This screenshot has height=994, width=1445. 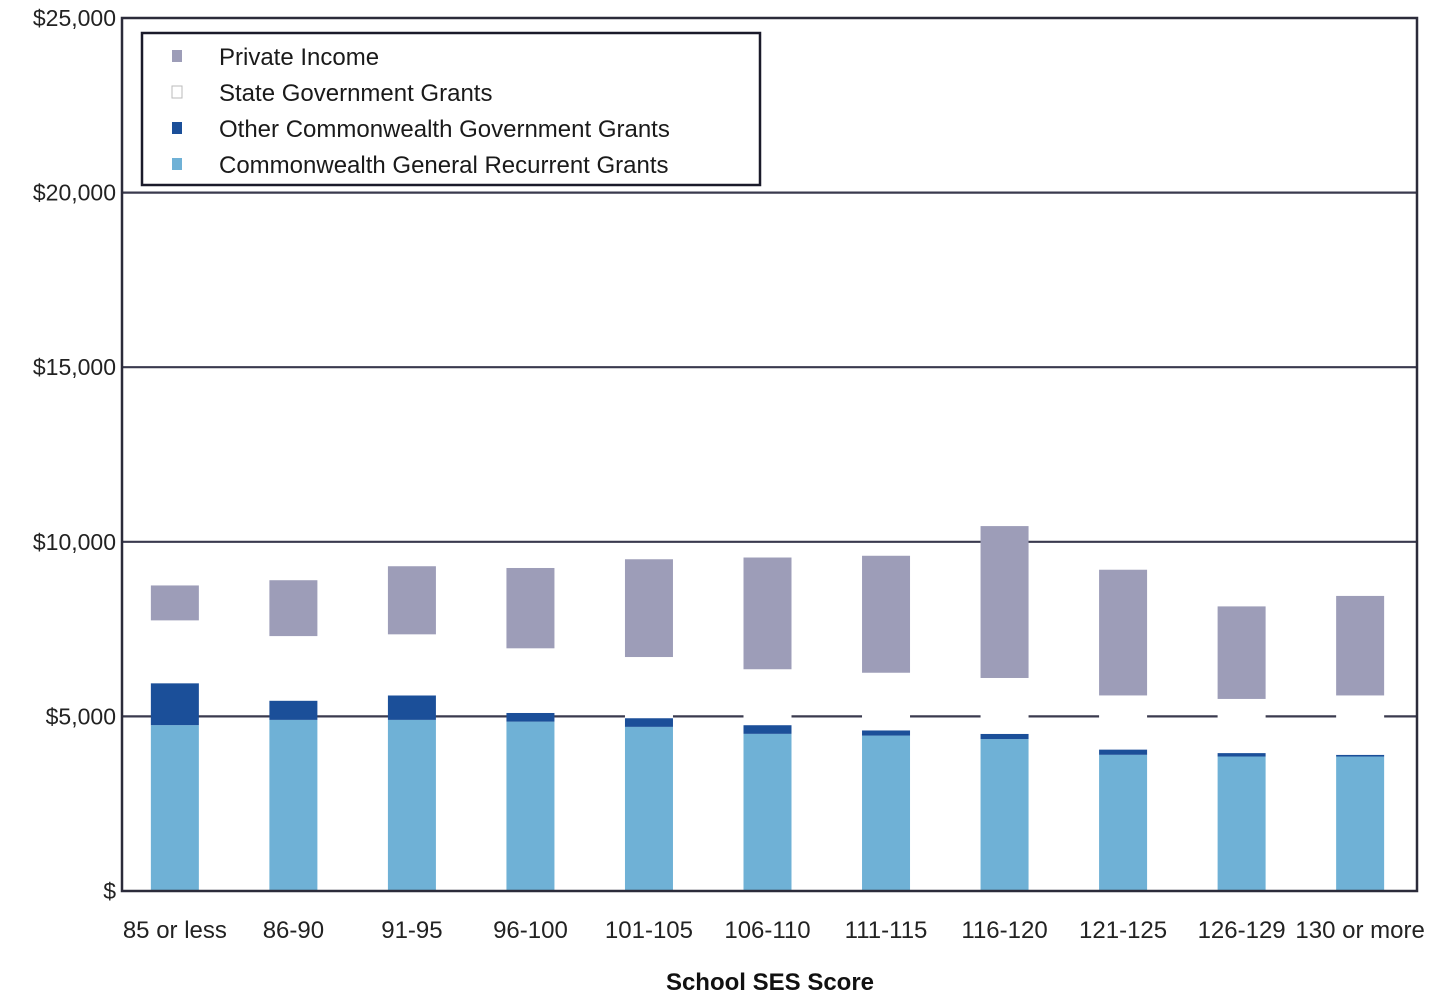 What do you see at coordinates (1242, 930) in the screenshot?
I see `x-tick-label: 126-129` at bounding box center [1242, 930].